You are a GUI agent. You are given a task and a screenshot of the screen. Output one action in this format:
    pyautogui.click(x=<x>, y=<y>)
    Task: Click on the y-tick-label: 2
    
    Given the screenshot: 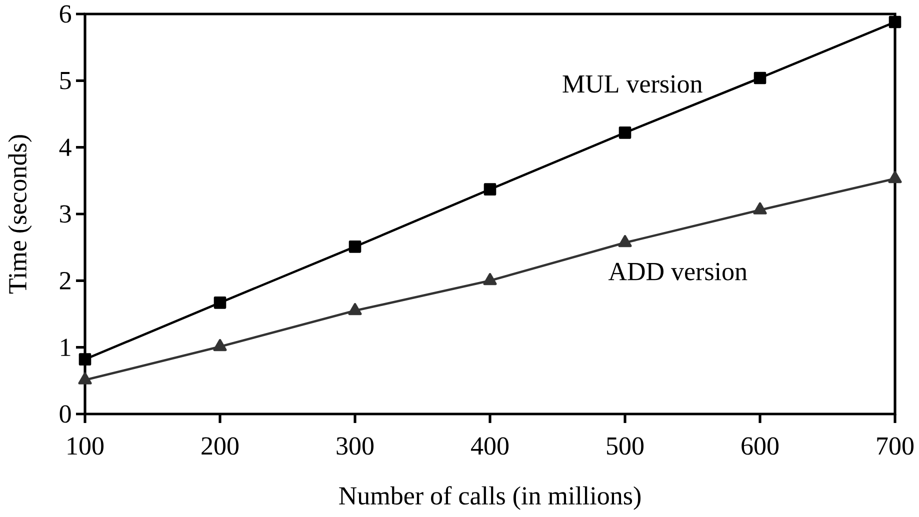 What is the action you would take?
    pyautogui.click(x=65, y=281)
    